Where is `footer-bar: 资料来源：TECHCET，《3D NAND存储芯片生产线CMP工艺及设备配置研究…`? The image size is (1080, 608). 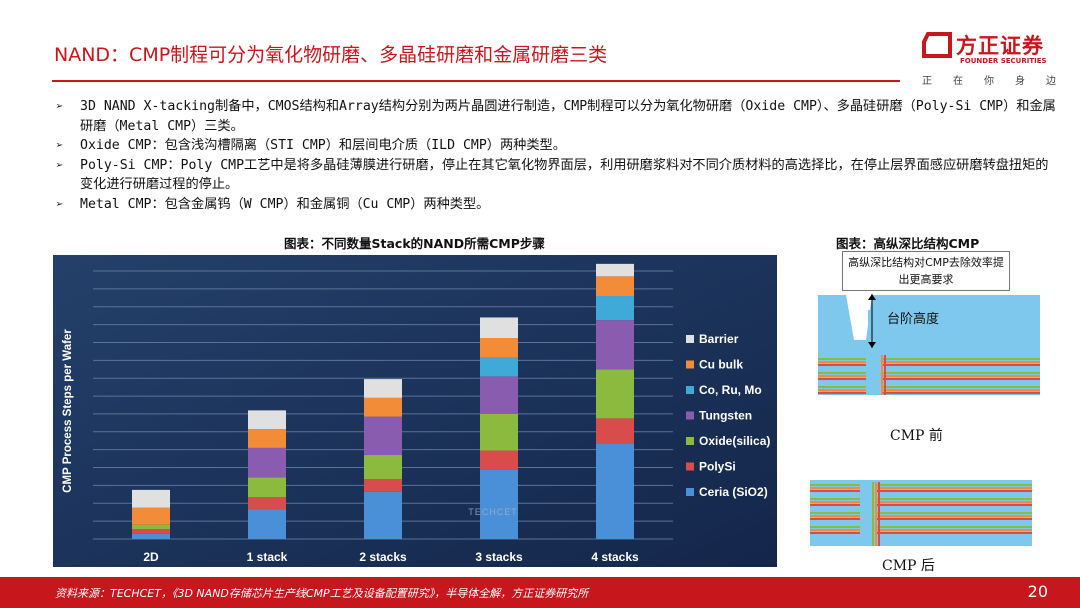
footer-bar: 资料来源：TECHCET，《3D NAND存储芯片生产线CMP工艺及设备配置研究… is located at coordinates (540, 592).